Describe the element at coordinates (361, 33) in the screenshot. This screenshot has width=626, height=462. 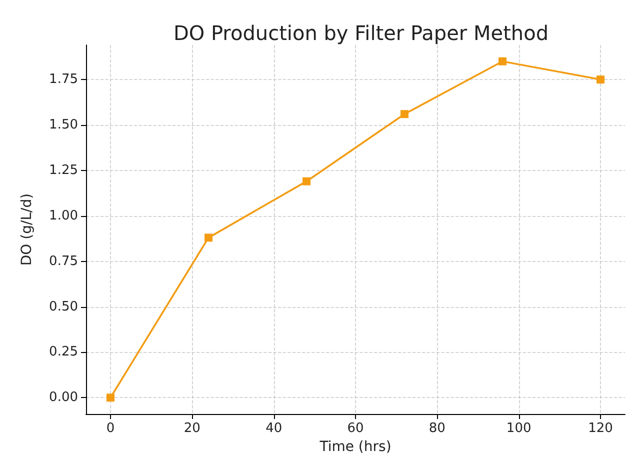
I see `chart-title: DO Production by Filter Paper Method` at that location.